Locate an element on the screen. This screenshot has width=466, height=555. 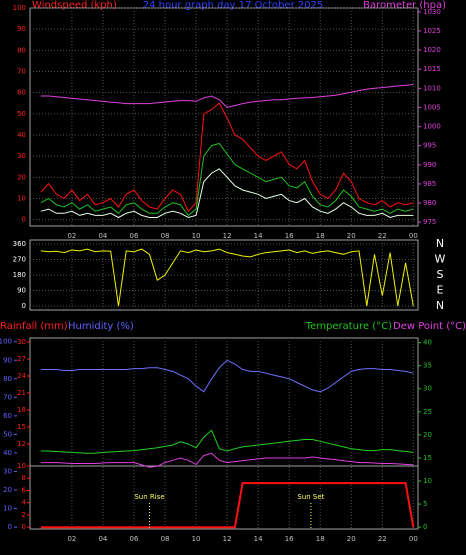
rain-upper-tick-label: 30 is located at coordinates (21, 342).